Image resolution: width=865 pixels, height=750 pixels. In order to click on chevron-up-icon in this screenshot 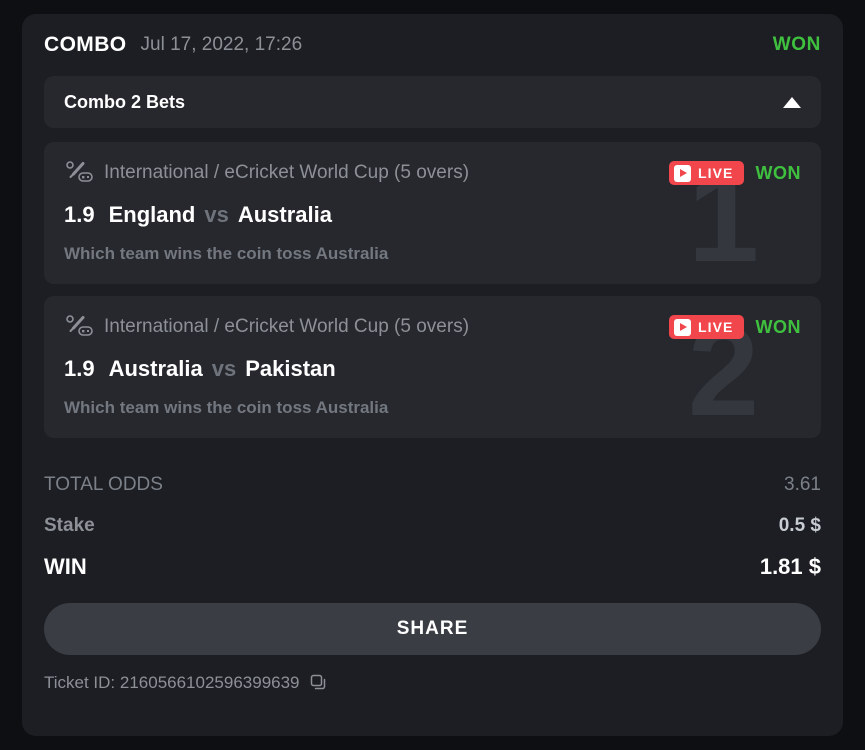, I will do `click(792, 102)`.